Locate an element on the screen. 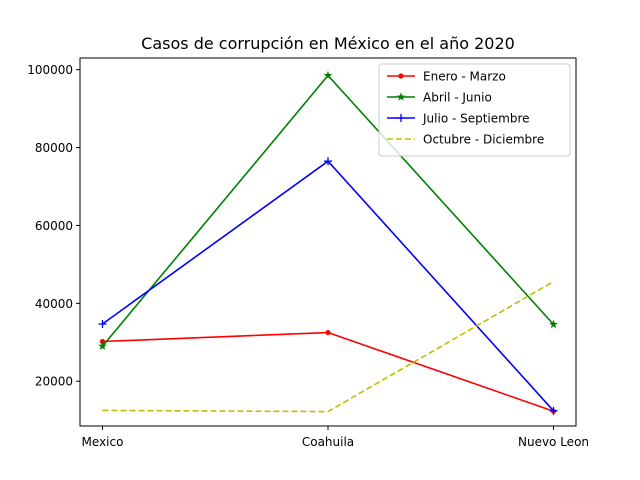  legend-label: Julio - Septiembre is located at coordinates (476, 119).